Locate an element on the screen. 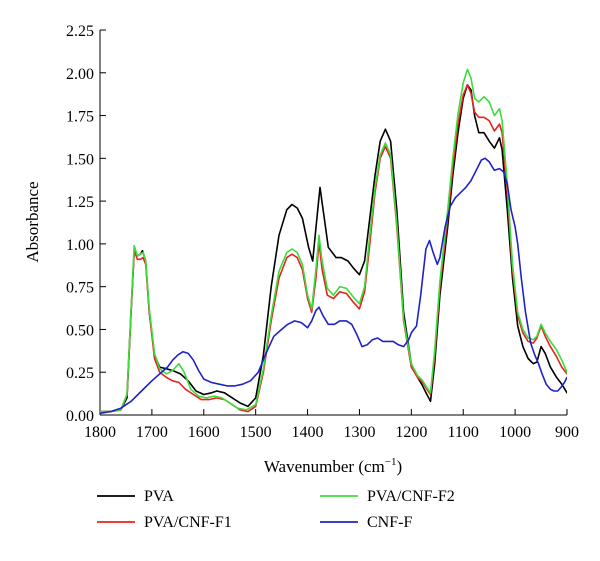 Image resolution: width=600 pixels, height=561 pixels. y-tick-label: 1.50 is located at coordinates (80, 159).